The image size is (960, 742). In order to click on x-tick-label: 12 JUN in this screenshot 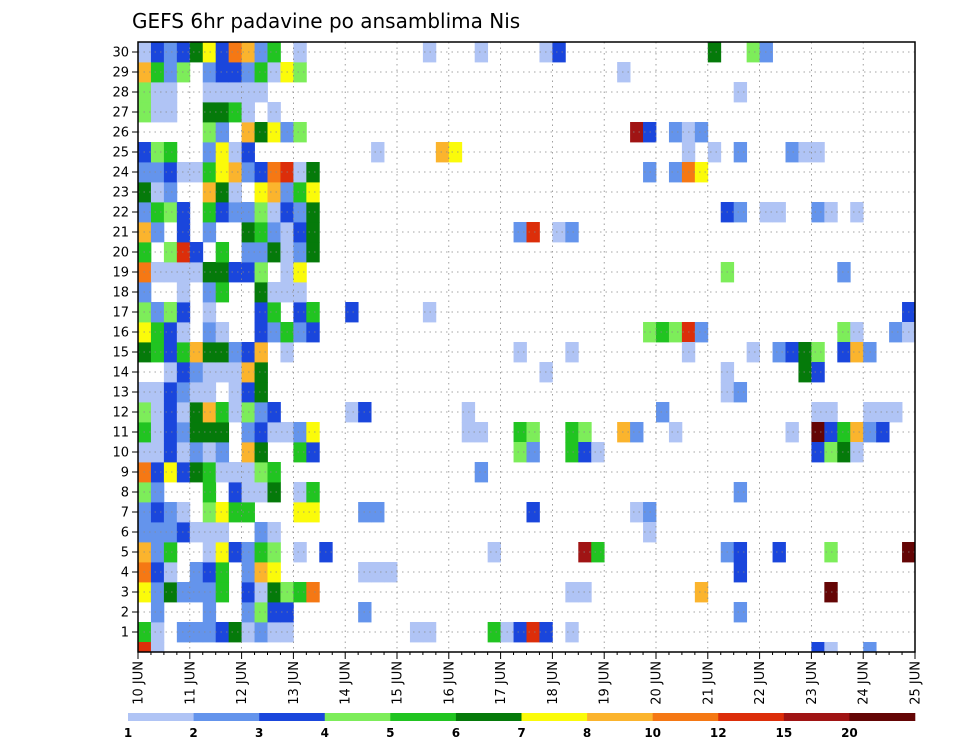, I will do `click(242, 683)`.